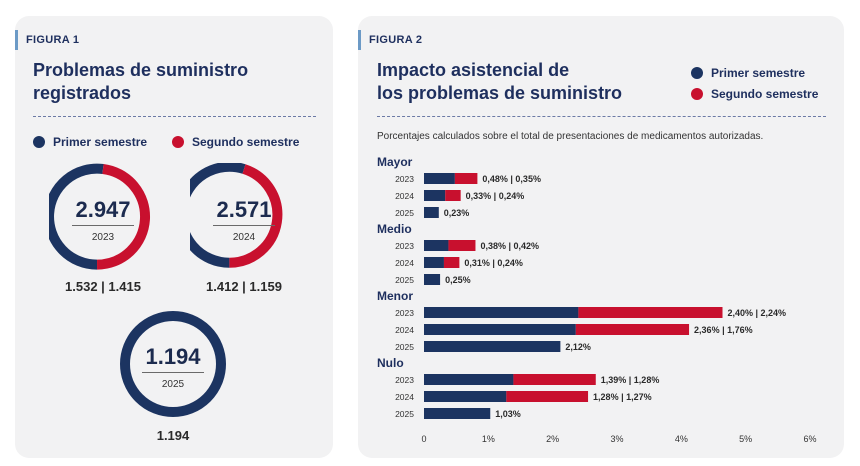 Image resolution: width=860 pixels, height=466 pixels. I want to click on donut-chart-2025, so click(173, 364).